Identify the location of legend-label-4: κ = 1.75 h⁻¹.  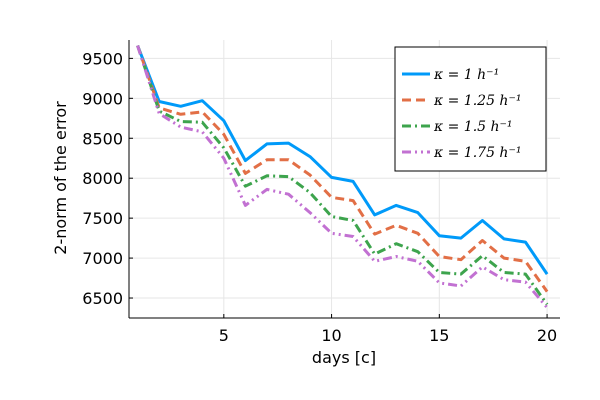
(477, 153).